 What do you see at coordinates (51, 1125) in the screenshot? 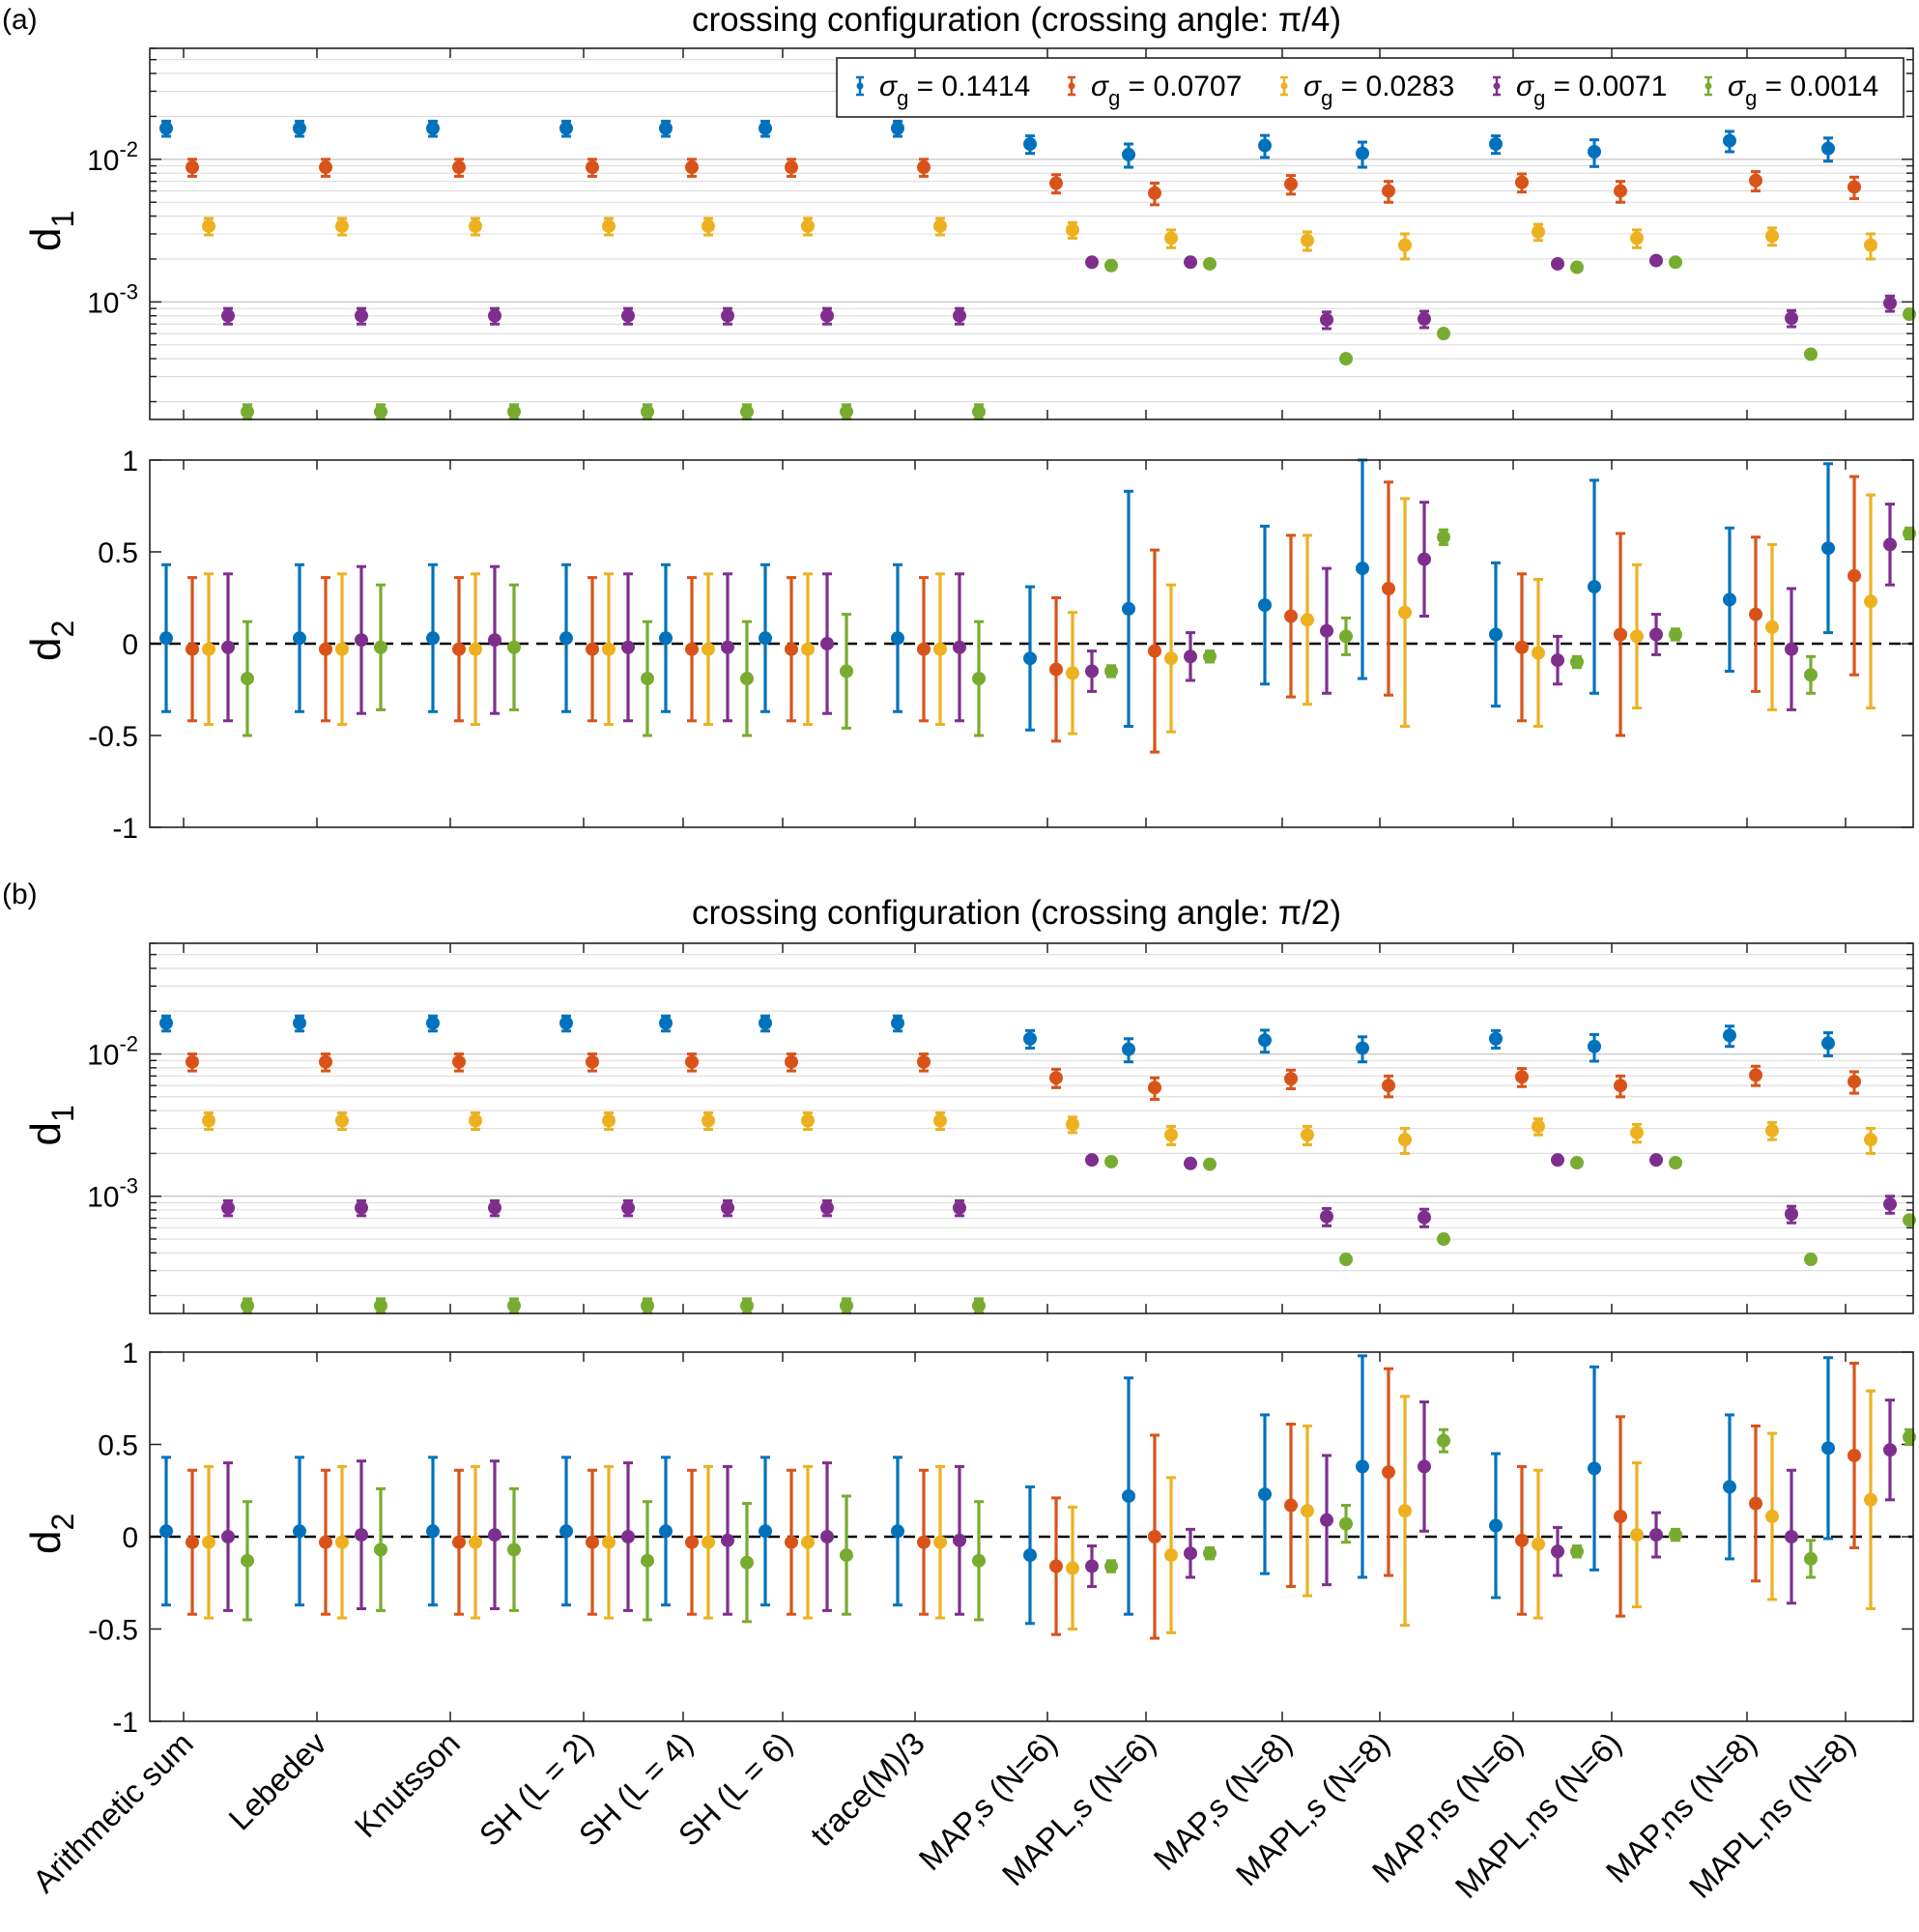
I see `y-axis-label-d1: d1` at bounding box center [51, 1125].